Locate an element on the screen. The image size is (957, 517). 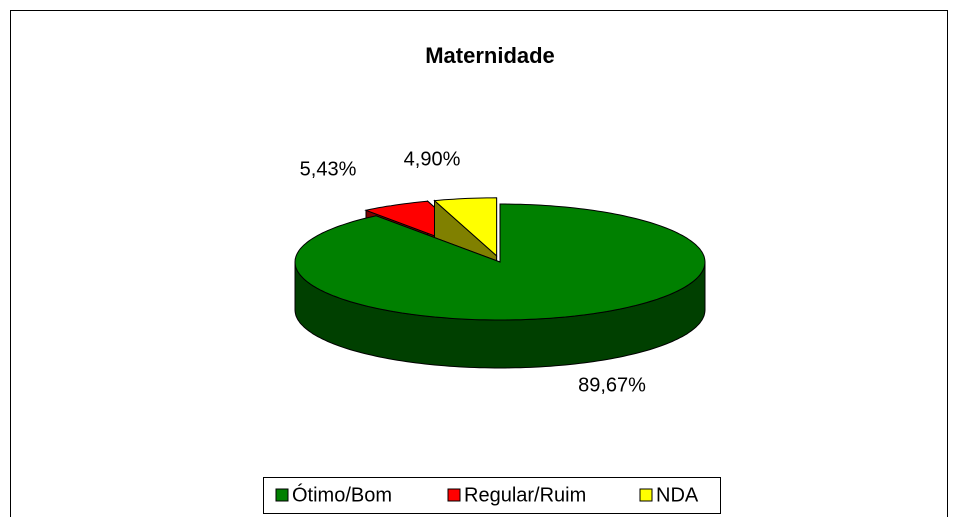
data-label: 89,67% is located at coordinates (612, 385).